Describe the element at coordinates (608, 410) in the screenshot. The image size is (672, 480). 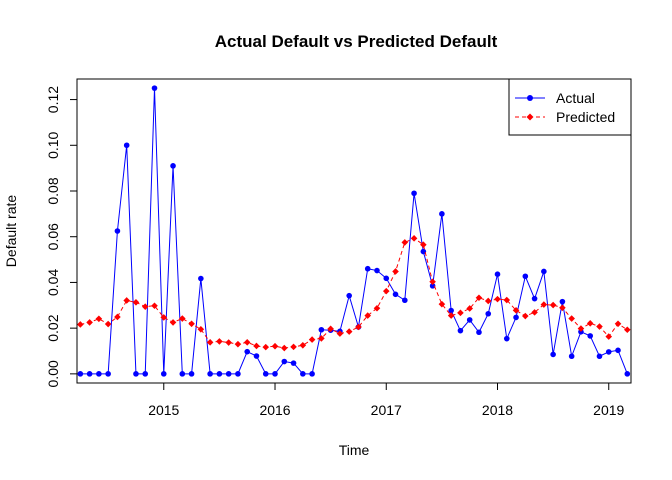
I see `x-tick-label: 2019` at that location.